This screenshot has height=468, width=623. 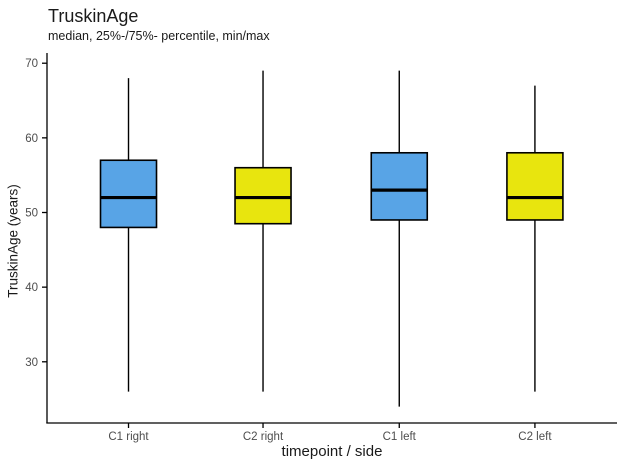 I want to click on y-tick-label: 50, so click(x=31, y=214).